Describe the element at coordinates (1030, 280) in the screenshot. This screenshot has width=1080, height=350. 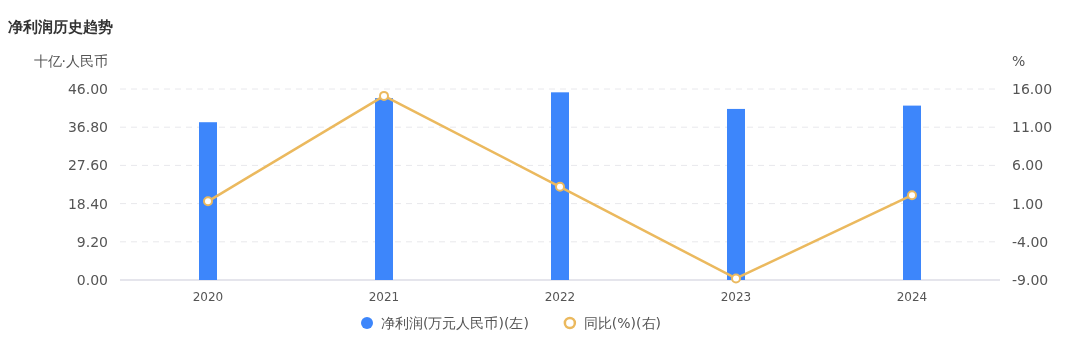
I see `y2-tick-label: -9.00` at that location.